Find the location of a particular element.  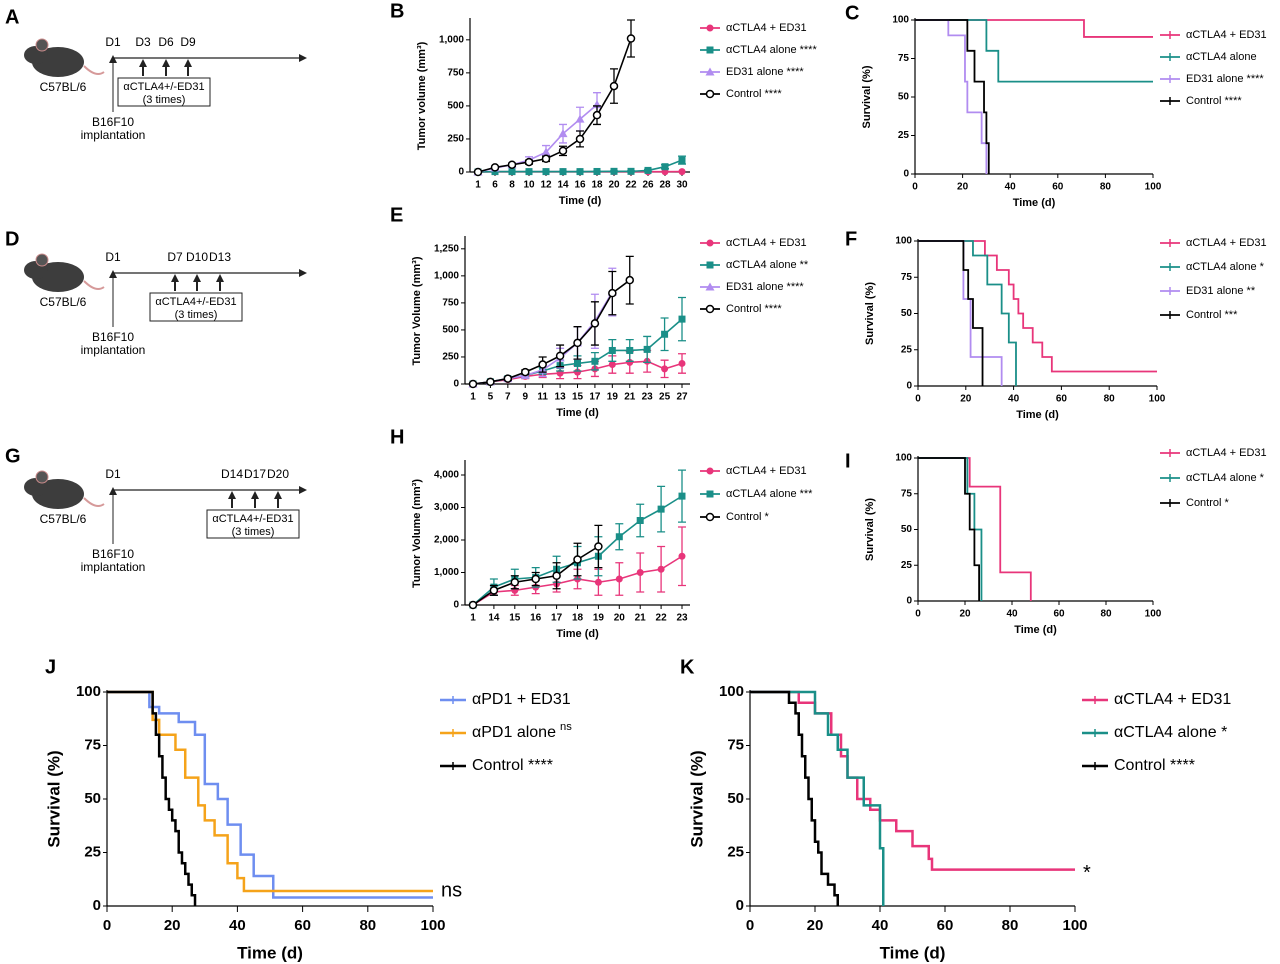

y-tick-label: 75 is located at coordinates (735, 744).